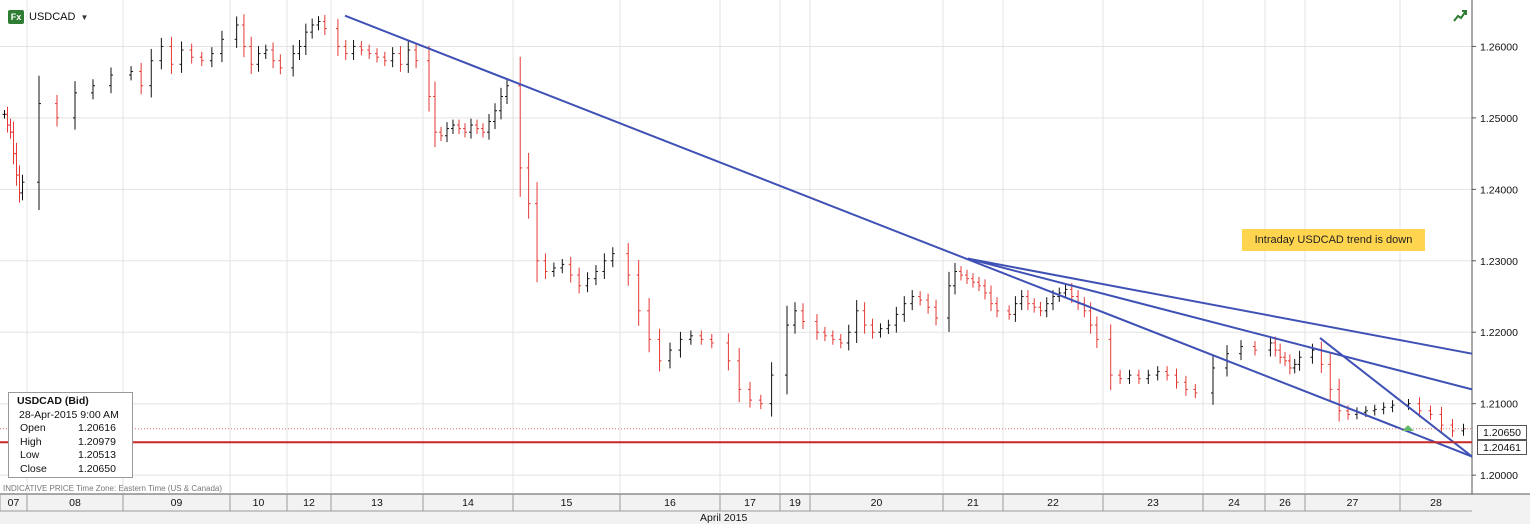  What do you see at coordinates (177, 503) in the screenshot?
I see `x-tick-label: 09` at bounding box center [177, 503].